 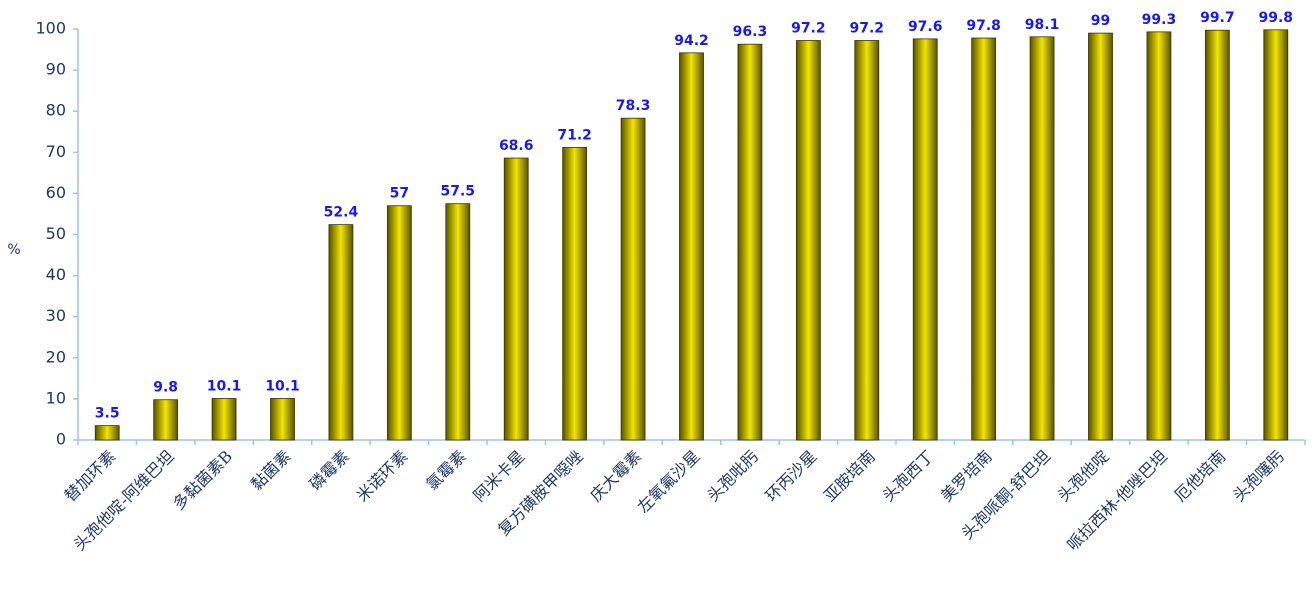 What do you see at coordinates (966, 476) in the screenshot?
I see `x-tick-label: 美罗培南` at bounding box center [966, 476].